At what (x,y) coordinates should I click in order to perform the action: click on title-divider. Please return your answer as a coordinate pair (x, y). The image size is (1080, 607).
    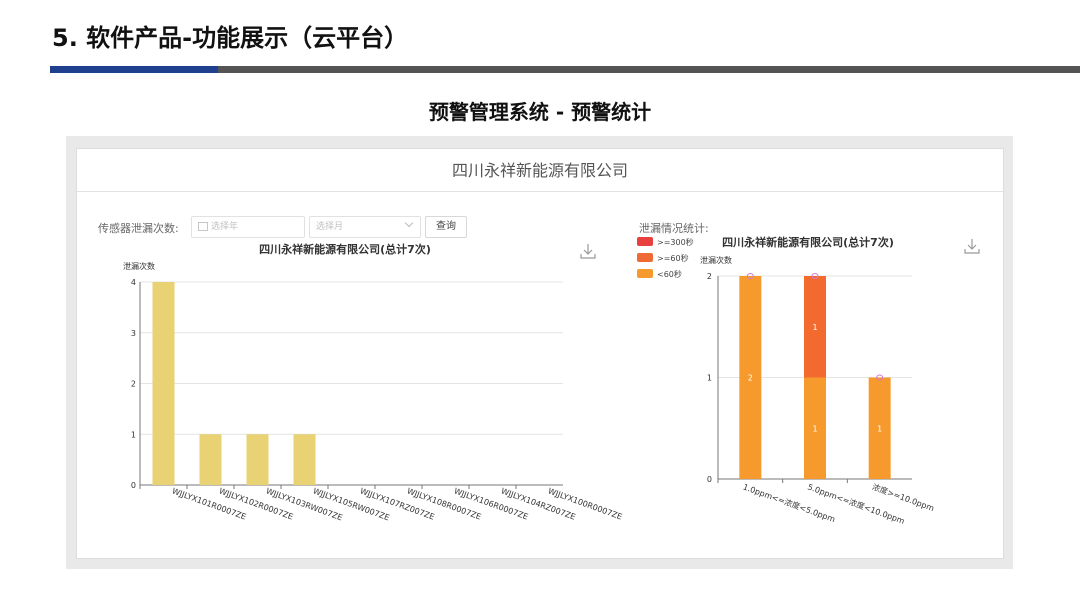
    Looking at the image, I should click on (649, 69).